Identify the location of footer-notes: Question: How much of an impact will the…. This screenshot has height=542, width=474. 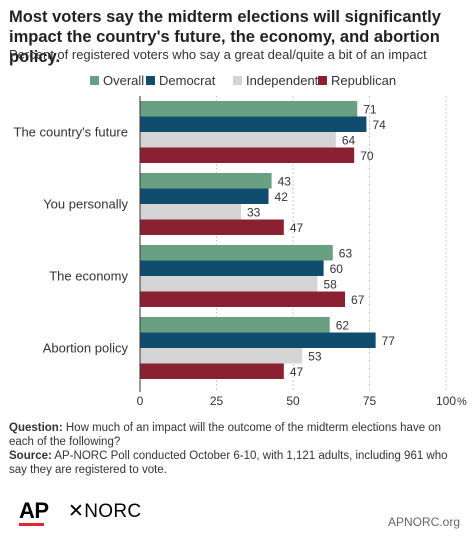
(237, 449).